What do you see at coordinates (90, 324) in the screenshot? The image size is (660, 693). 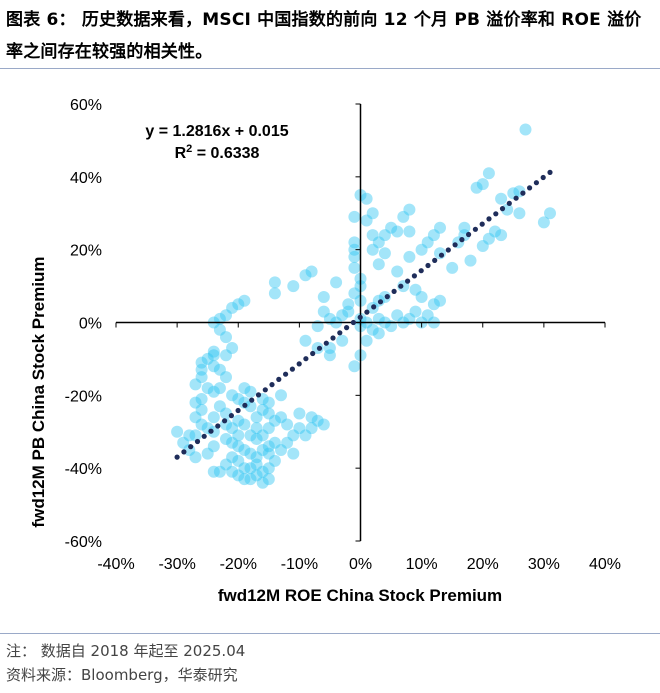 I see `y-tick-label: 0%` at bounding box center [90, 324].